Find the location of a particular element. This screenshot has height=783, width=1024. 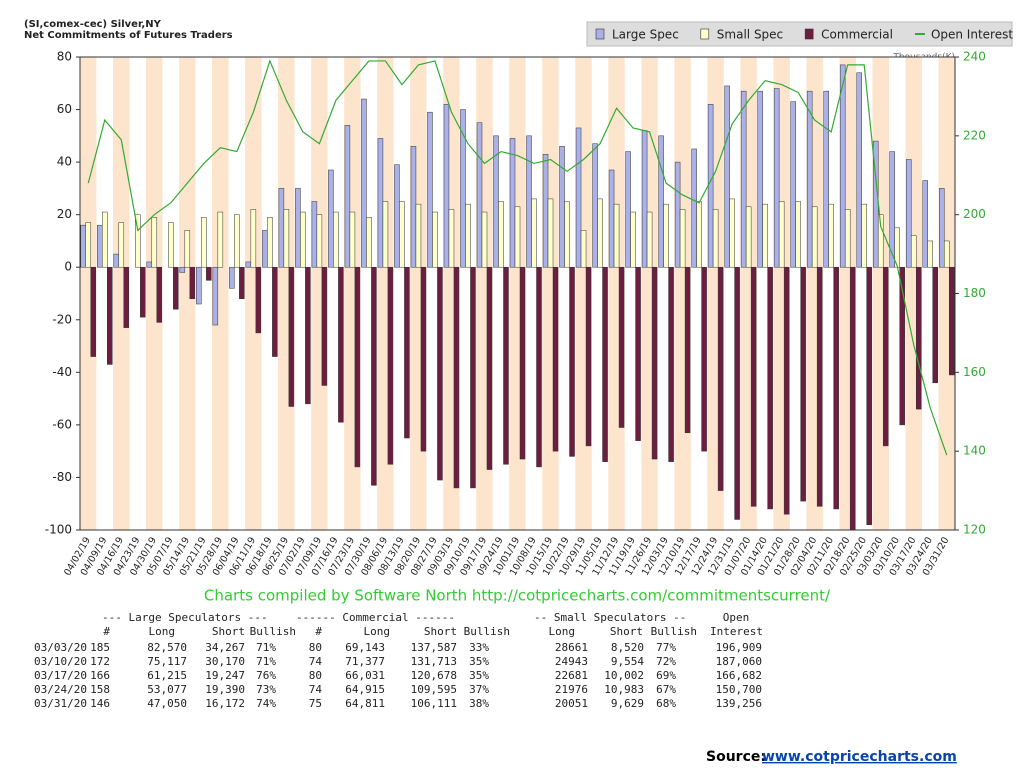

table-cell: 28661 is located at coordinates (571, 647).